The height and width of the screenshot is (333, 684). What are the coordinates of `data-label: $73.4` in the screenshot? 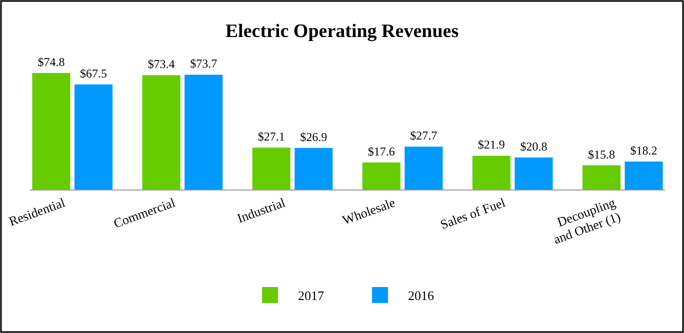 It's located at (161, 64).